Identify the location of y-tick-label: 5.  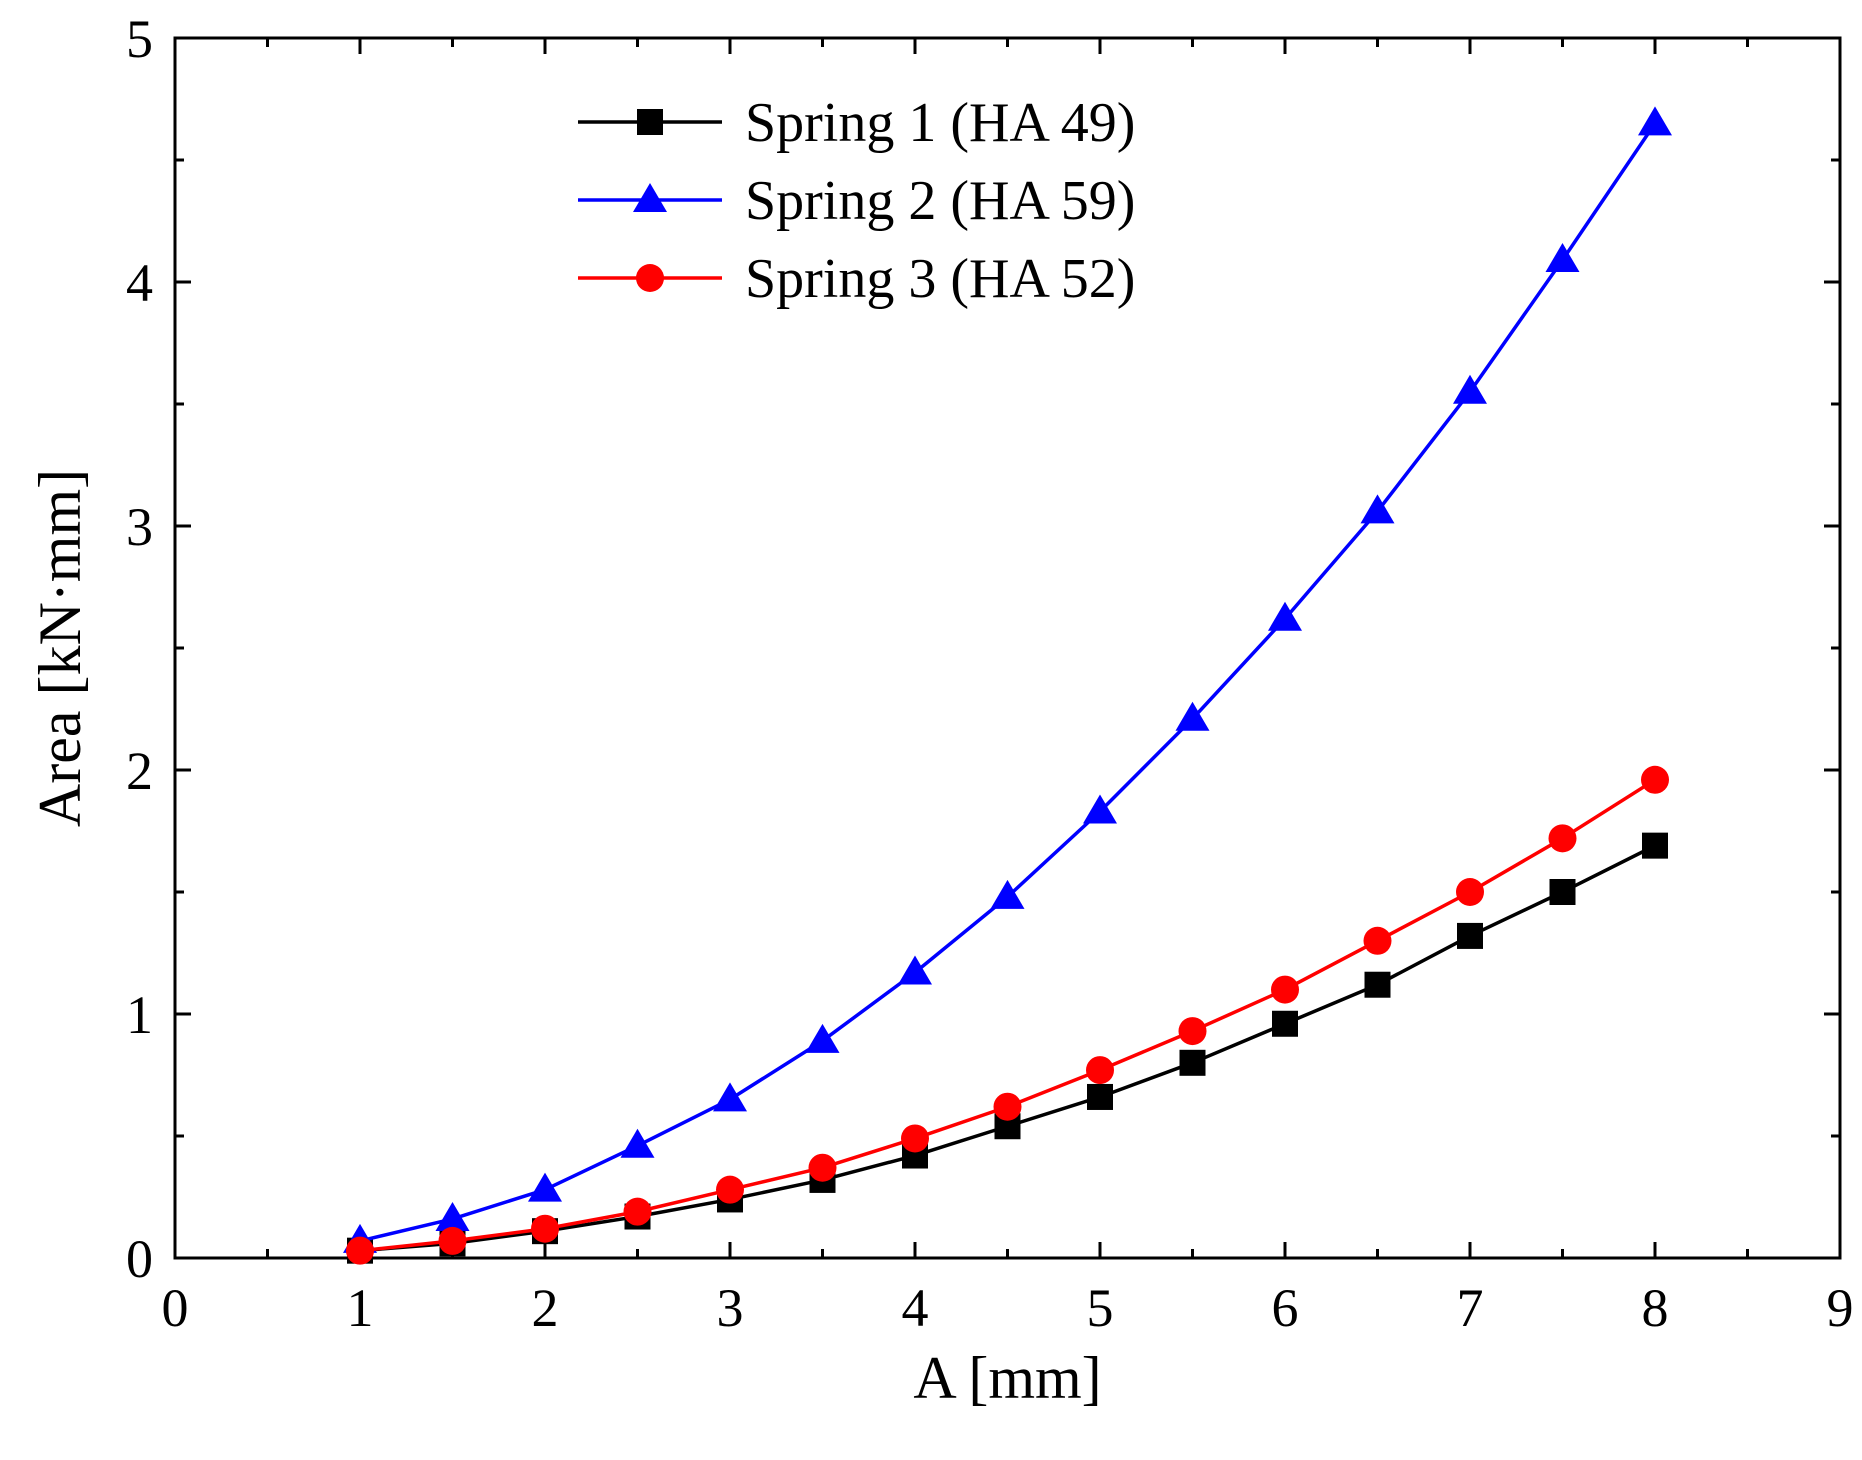
(139, 39).